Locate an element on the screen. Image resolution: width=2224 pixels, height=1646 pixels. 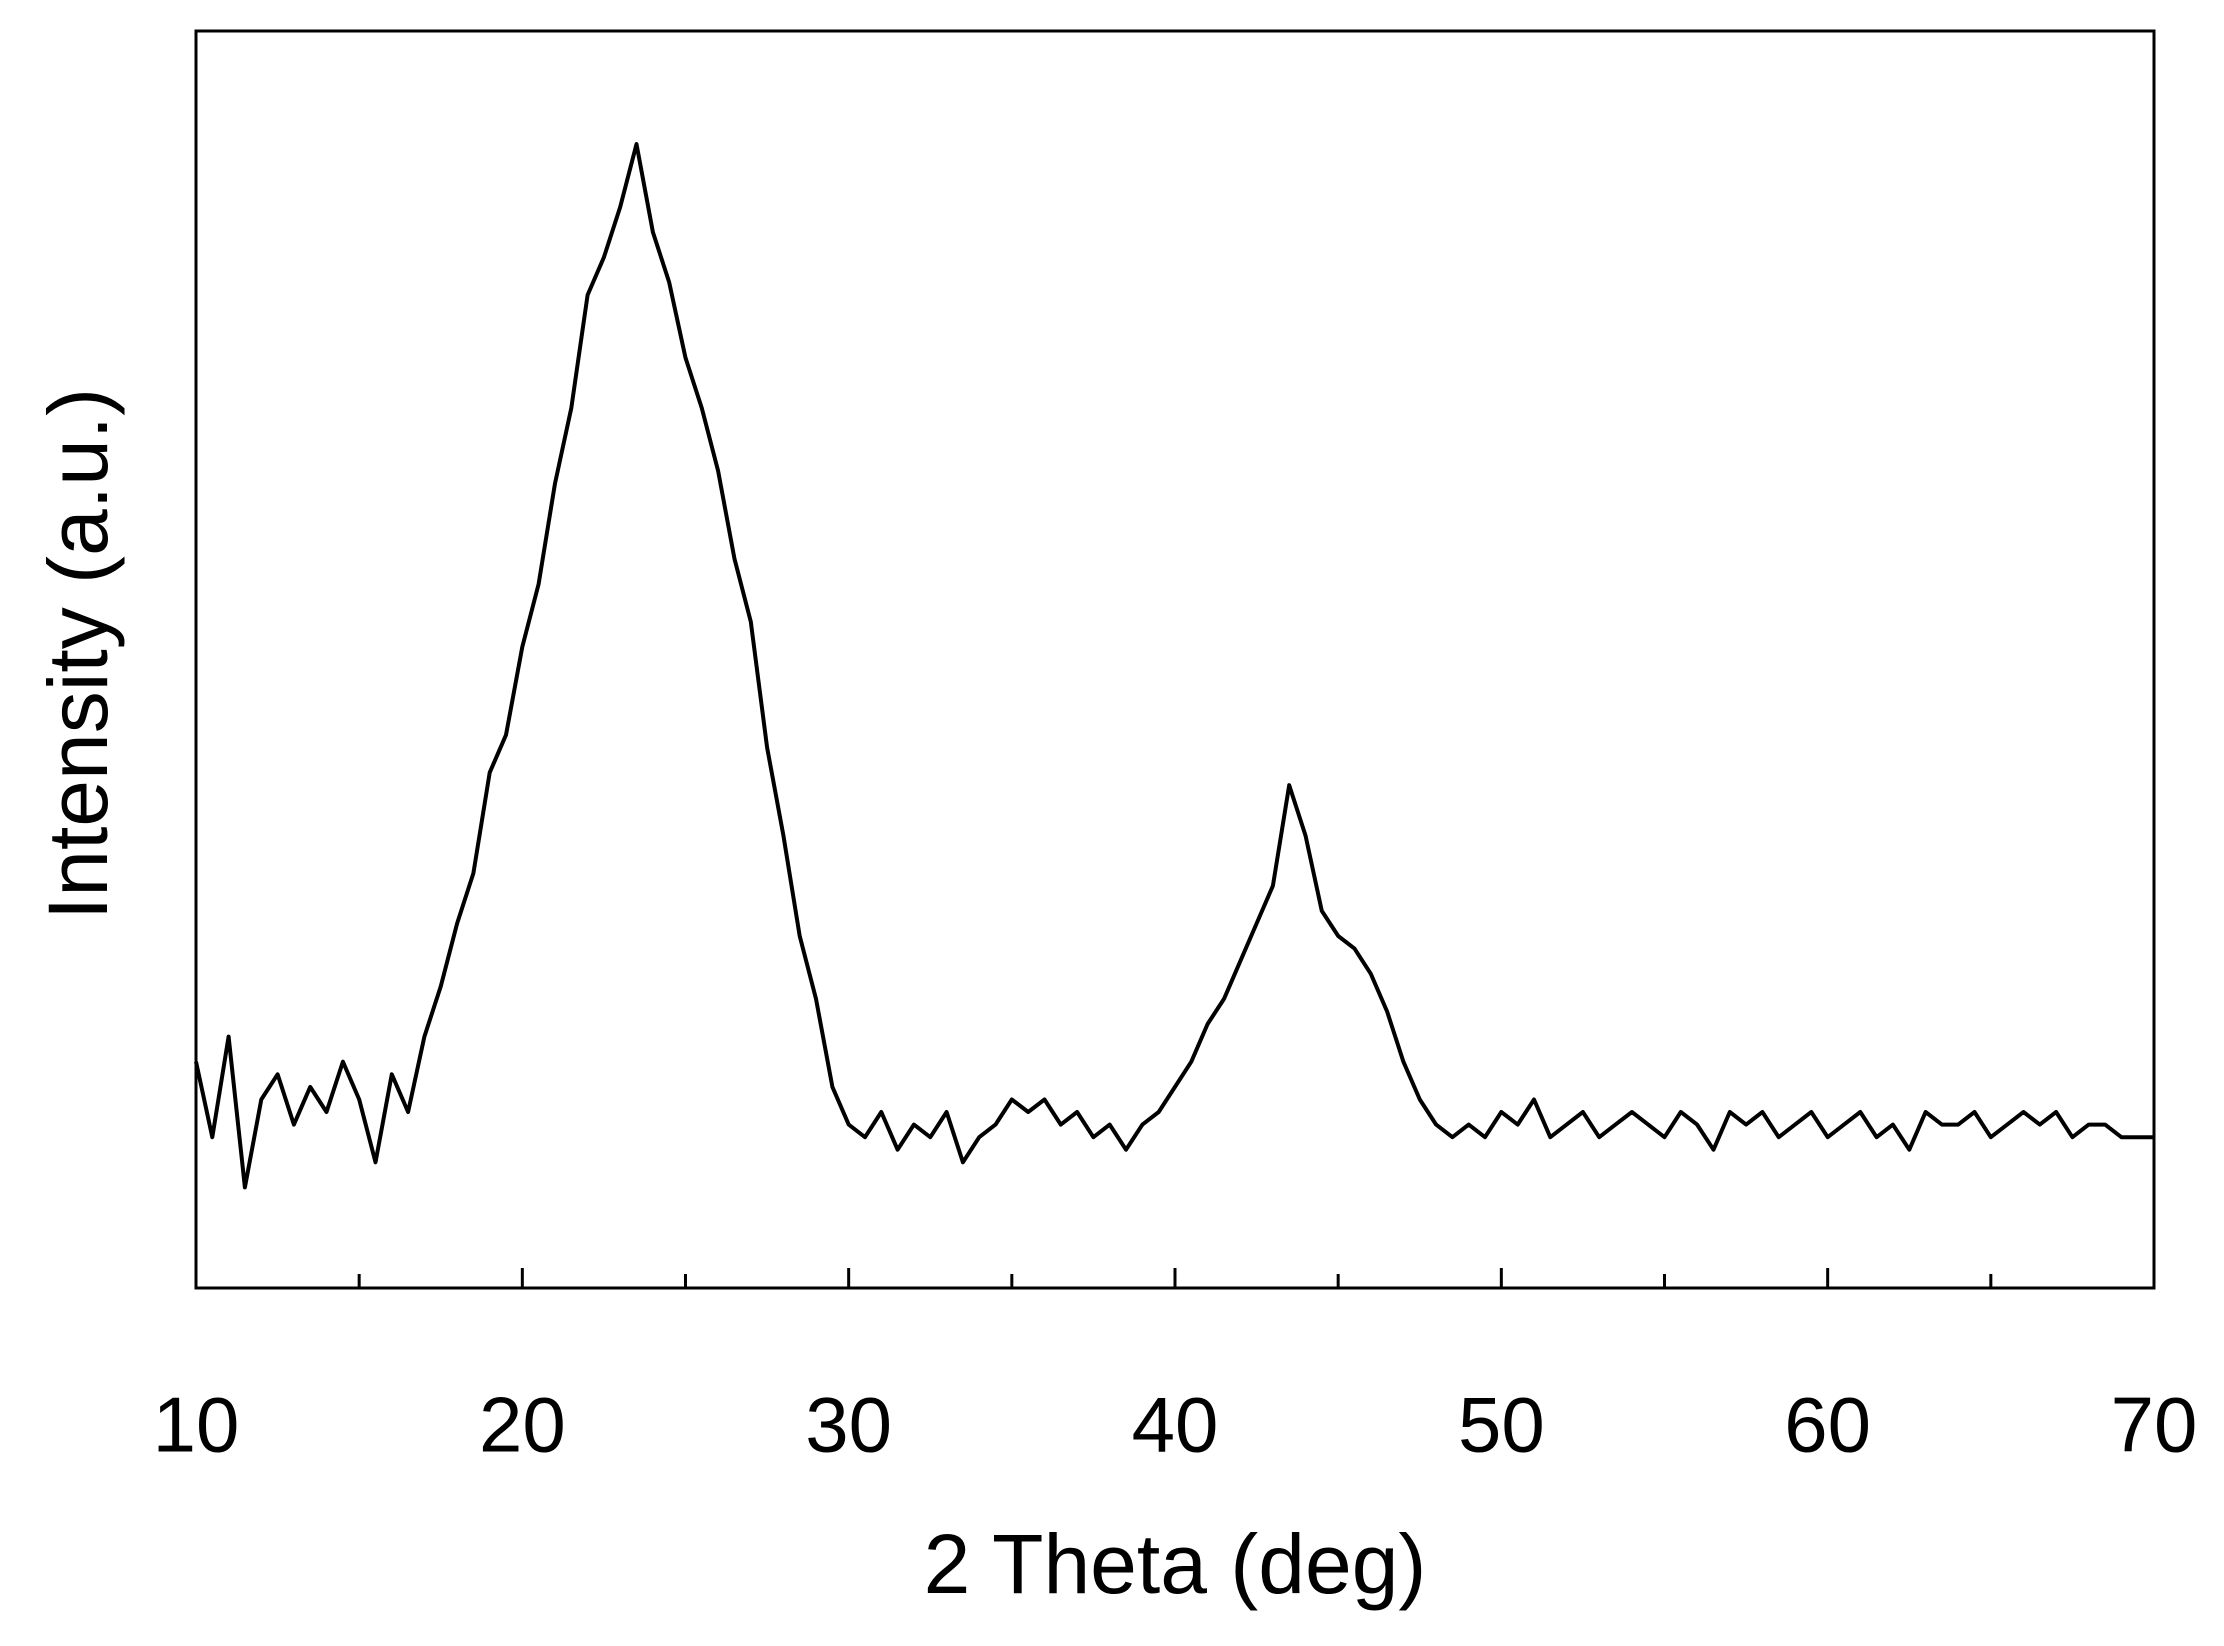
x-tick-label: 60 is located at coordinates (1827, 1425).